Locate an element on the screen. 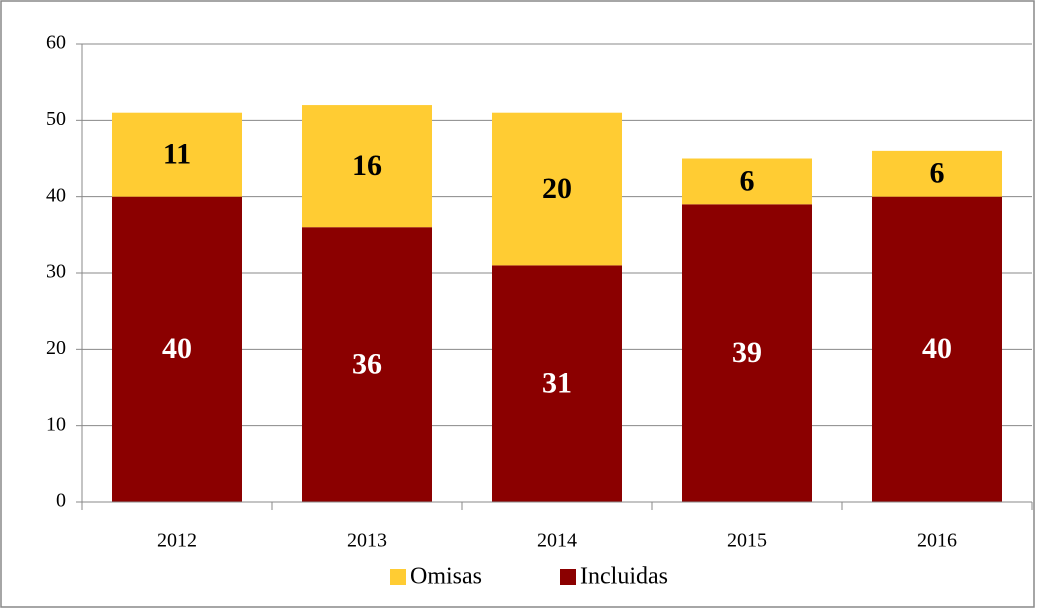 Image resolution: width=1037 pixels, height=610 pixels. data-label: 20 is located at coordinates (557, 188).